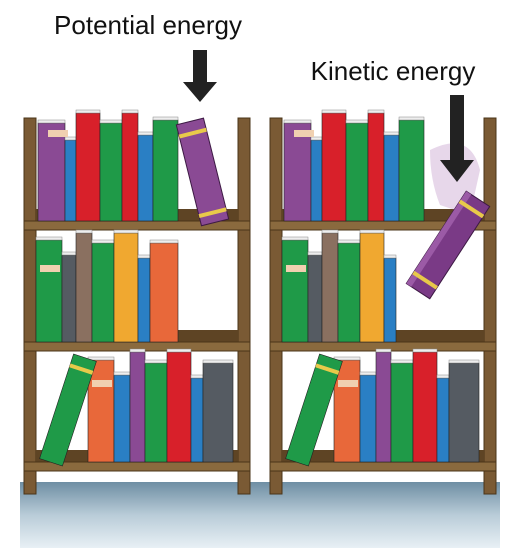 This screenshot has width=512, height=548. Describe the element at coordinates (448, 245) in the screenshot. I see `falling-book` at that location.